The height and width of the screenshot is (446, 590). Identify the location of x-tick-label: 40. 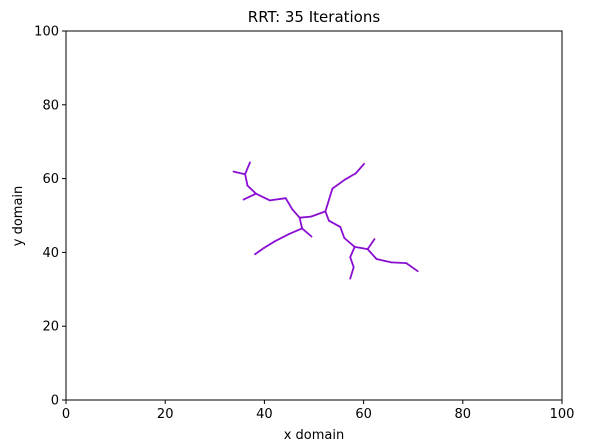
(264, 414).